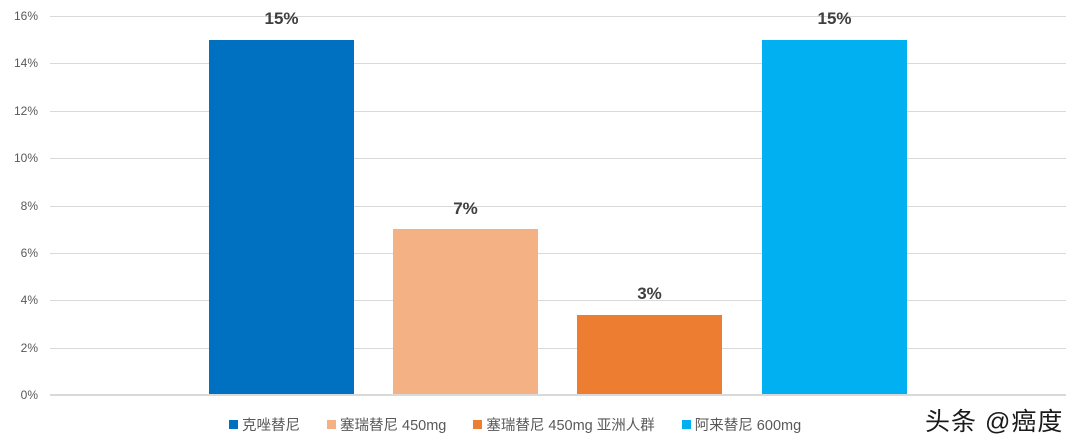 The height and width of the screenshot is (447, 1080). I want to click on y-tick-4: 4%, so click(29, 300).